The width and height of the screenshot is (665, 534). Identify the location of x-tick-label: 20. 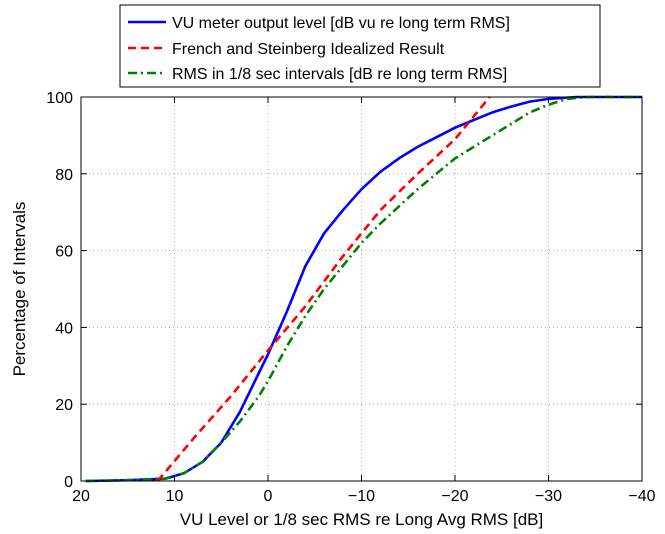
(81, 496).